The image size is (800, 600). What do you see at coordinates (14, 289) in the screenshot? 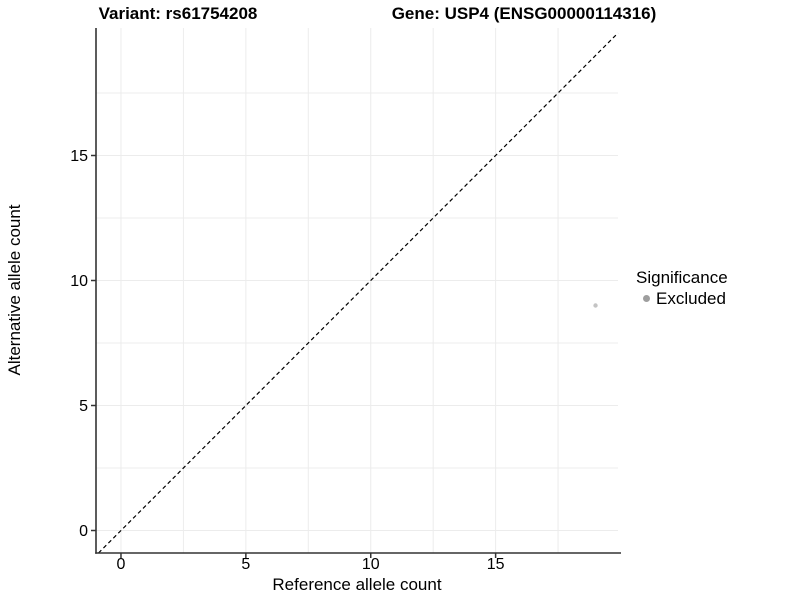
I see `y-axis-title: Alternative allele count` at bounding box center [14, 289].